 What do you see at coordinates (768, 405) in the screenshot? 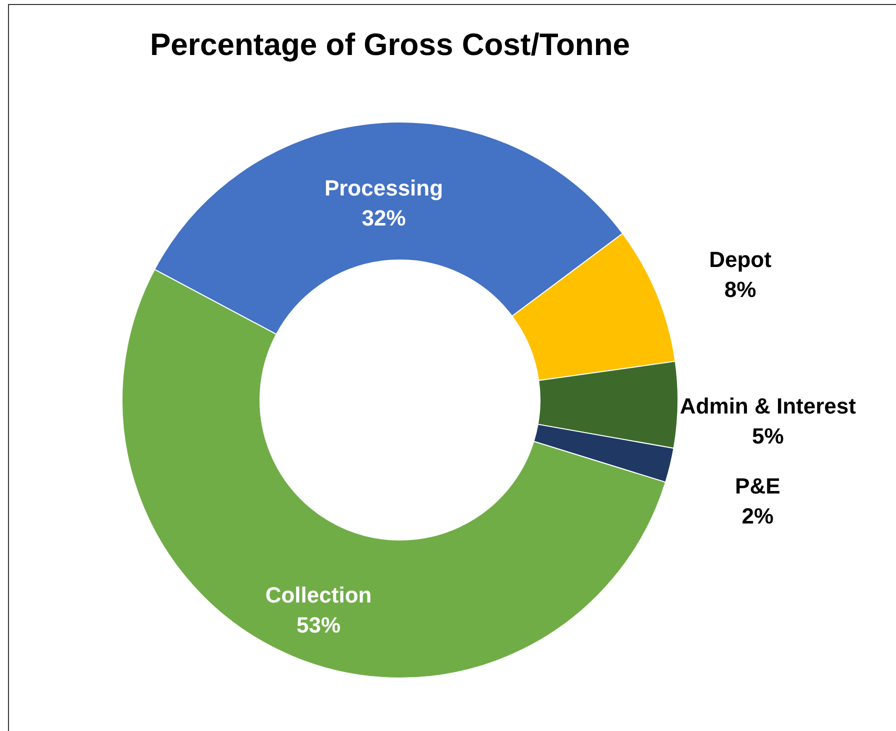
I see `slice-label: Admin & Interest` at bounding box center [768, 405].